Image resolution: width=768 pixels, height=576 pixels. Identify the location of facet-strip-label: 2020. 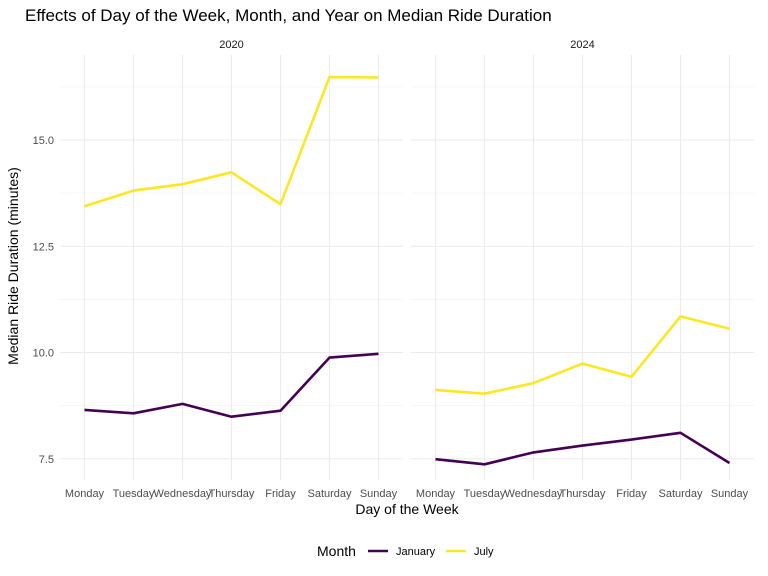
(231, 45).